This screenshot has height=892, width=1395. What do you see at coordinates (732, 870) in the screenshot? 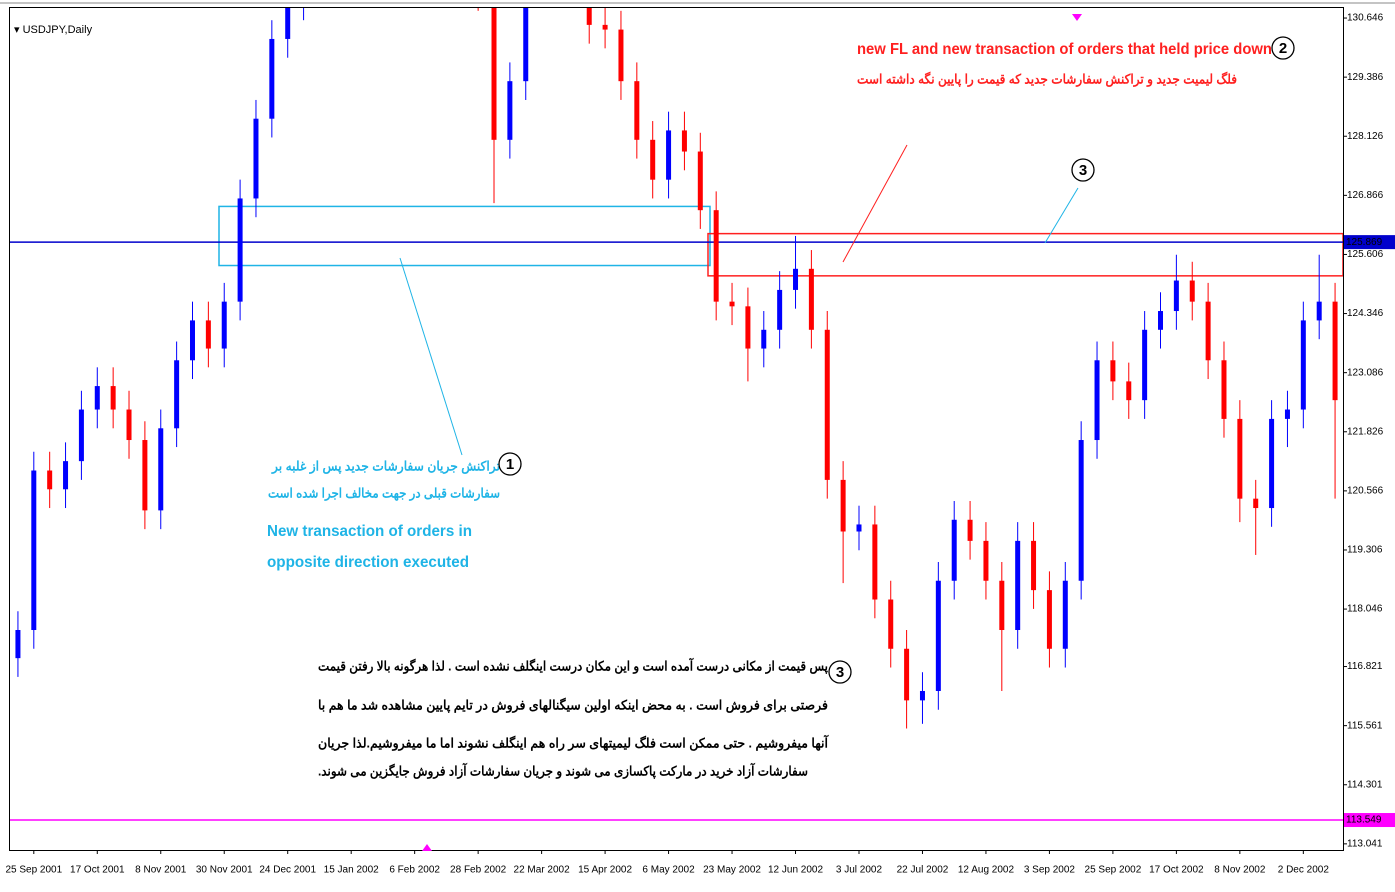
I see `x-tick-label: 23 May 2002` at bounding box center [732, 870].